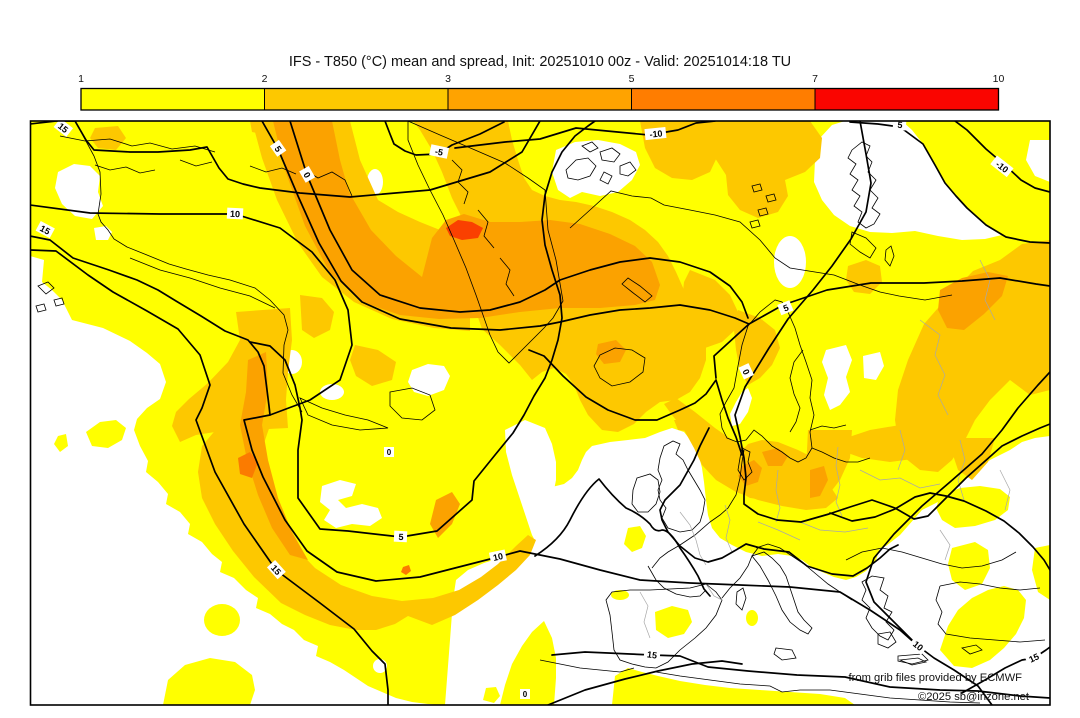 This screenshot has width=1080, height=718. Describe the element at coordinates (81, 79) in the screenshot. I see `svg-text: 1` at that location.